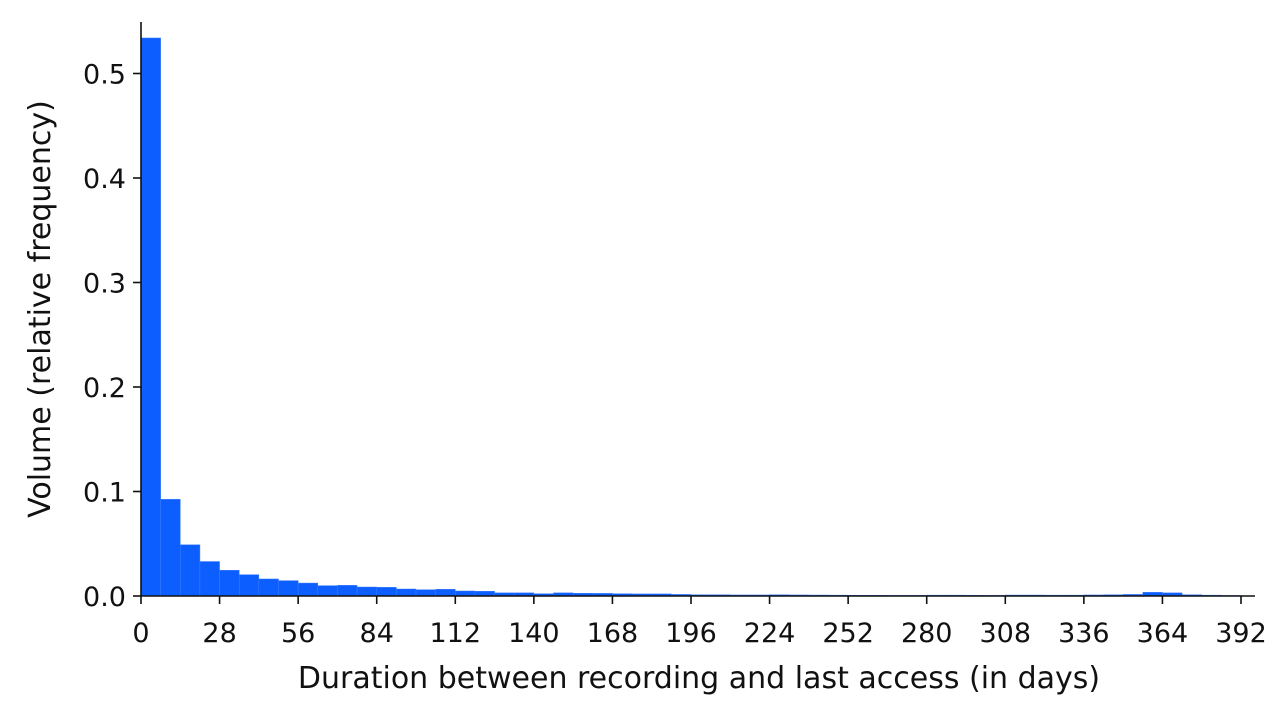 This screenshot has height=720, width=1280. Describe the element at coordinates (104, 75) in the screenshot. I see `y-tick-label: 0.5` at that location.